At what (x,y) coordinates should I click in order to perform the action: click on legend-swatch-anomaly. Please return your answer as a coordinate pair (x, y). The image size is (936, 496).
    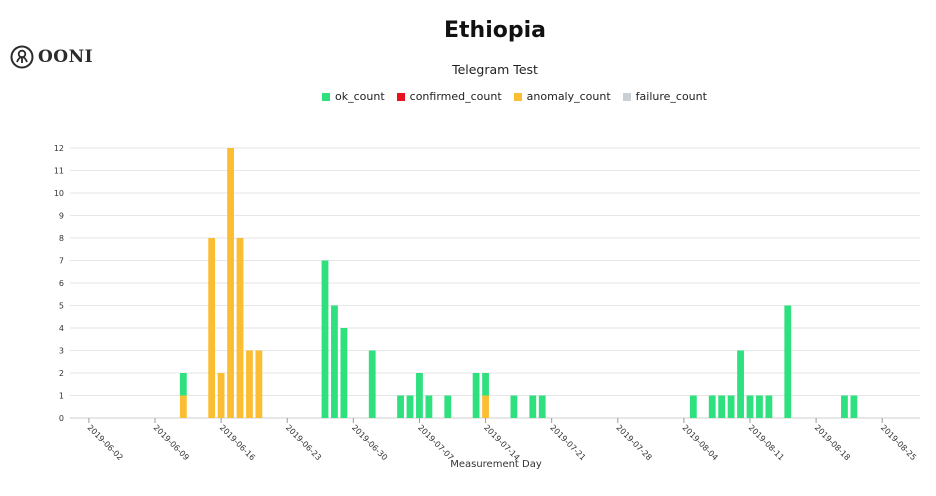
    Looking at the image, I should click on (517, 96).